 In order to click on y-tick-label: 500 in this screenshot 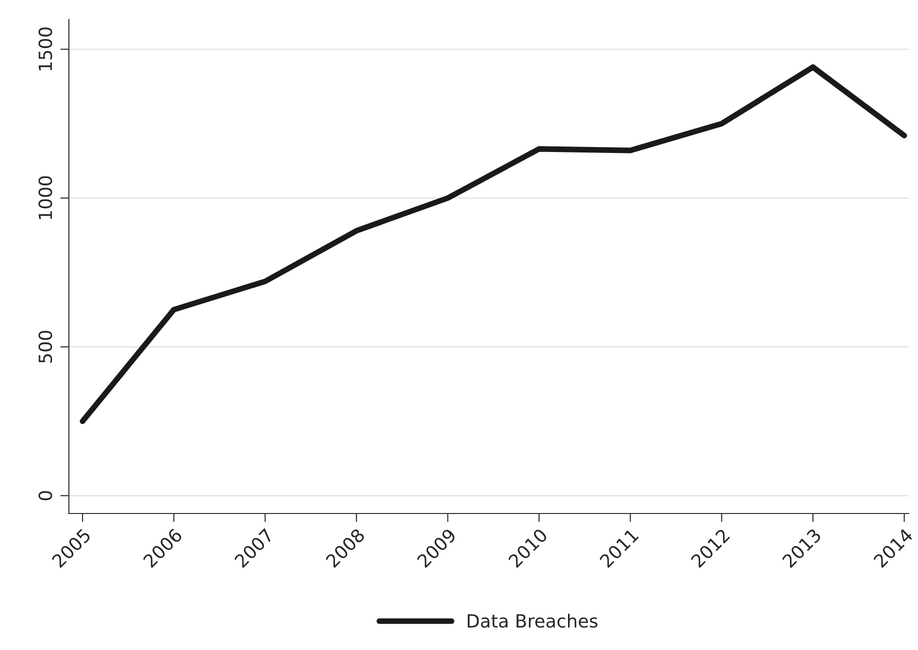, I will do `click(45, 346)`.